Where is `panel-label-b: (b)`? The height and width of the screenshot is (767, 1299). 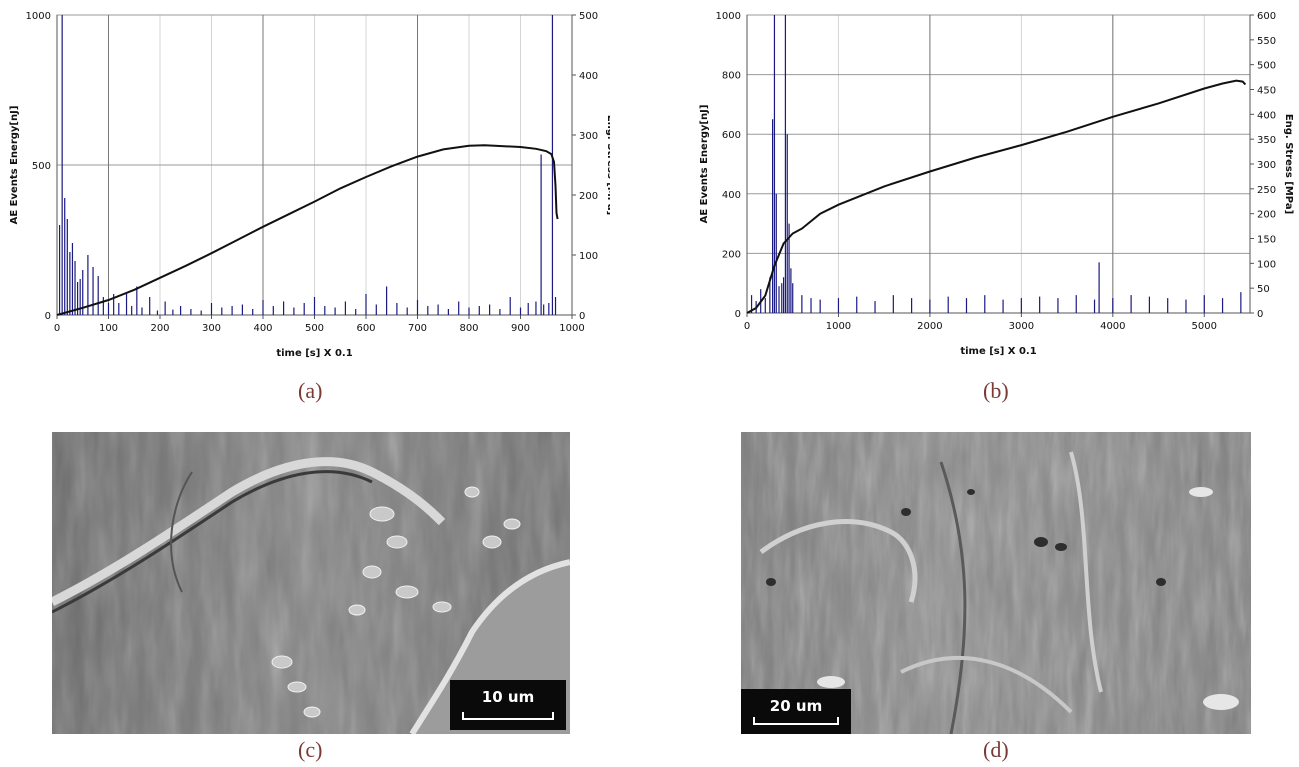 panel-label-b: (b) is located at coordinates (996, 390).